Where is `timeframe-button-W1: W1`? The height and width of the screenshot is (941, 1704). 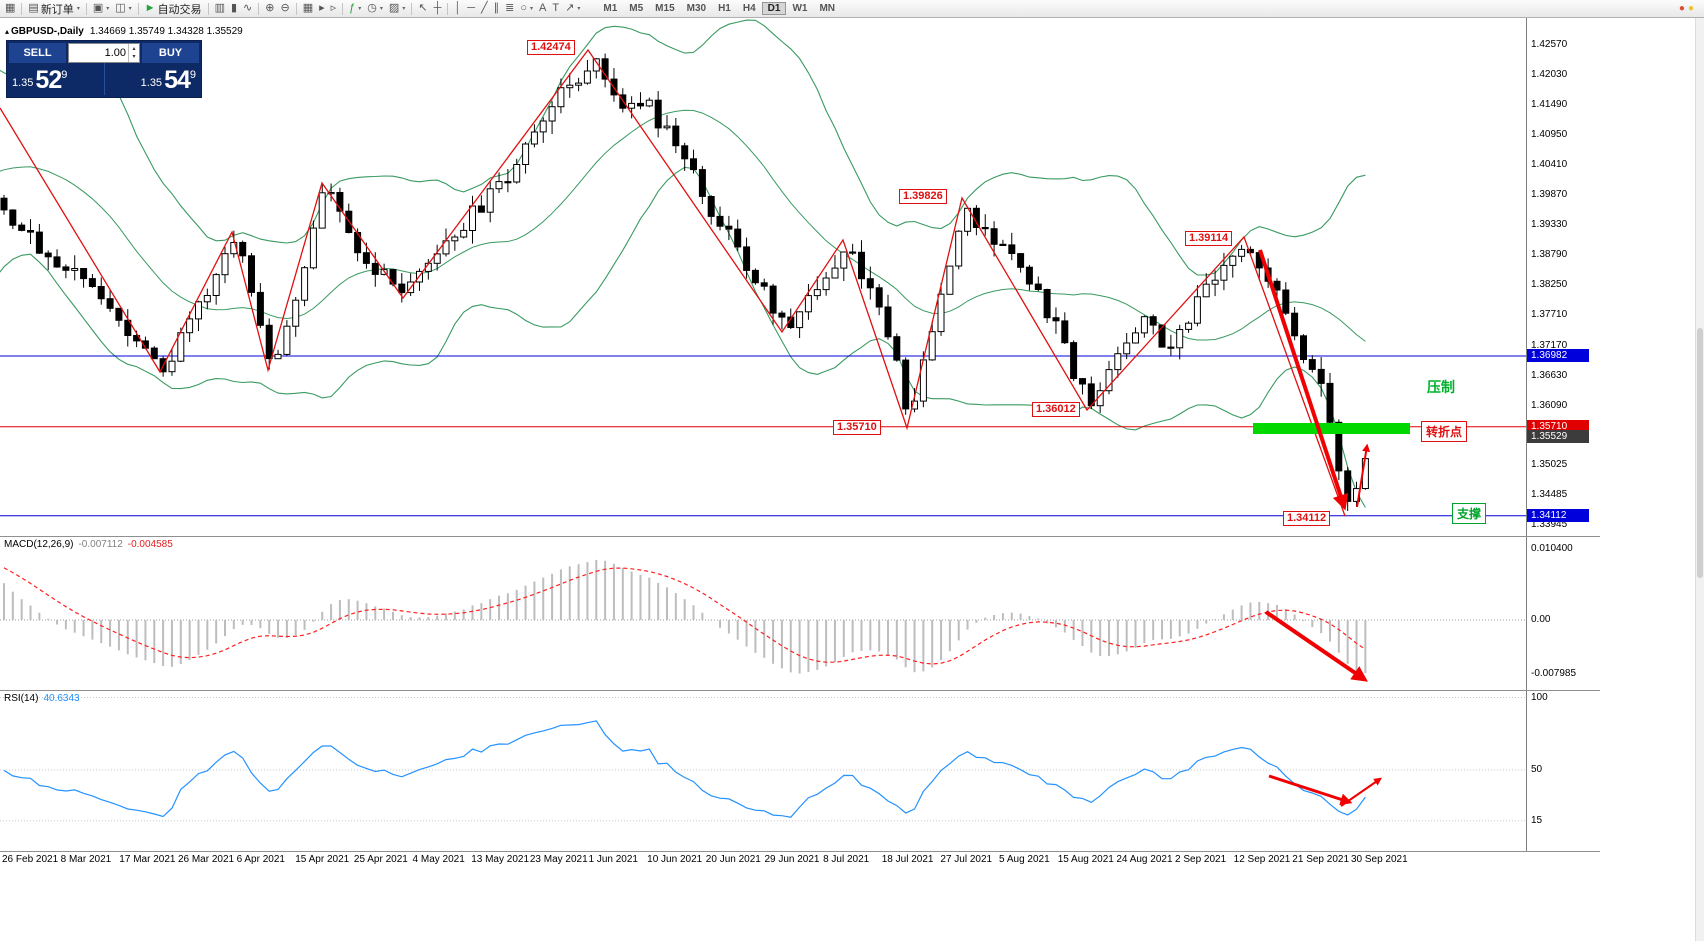 timeframe-button-W1: W1 is located at coordinates (800, 8).